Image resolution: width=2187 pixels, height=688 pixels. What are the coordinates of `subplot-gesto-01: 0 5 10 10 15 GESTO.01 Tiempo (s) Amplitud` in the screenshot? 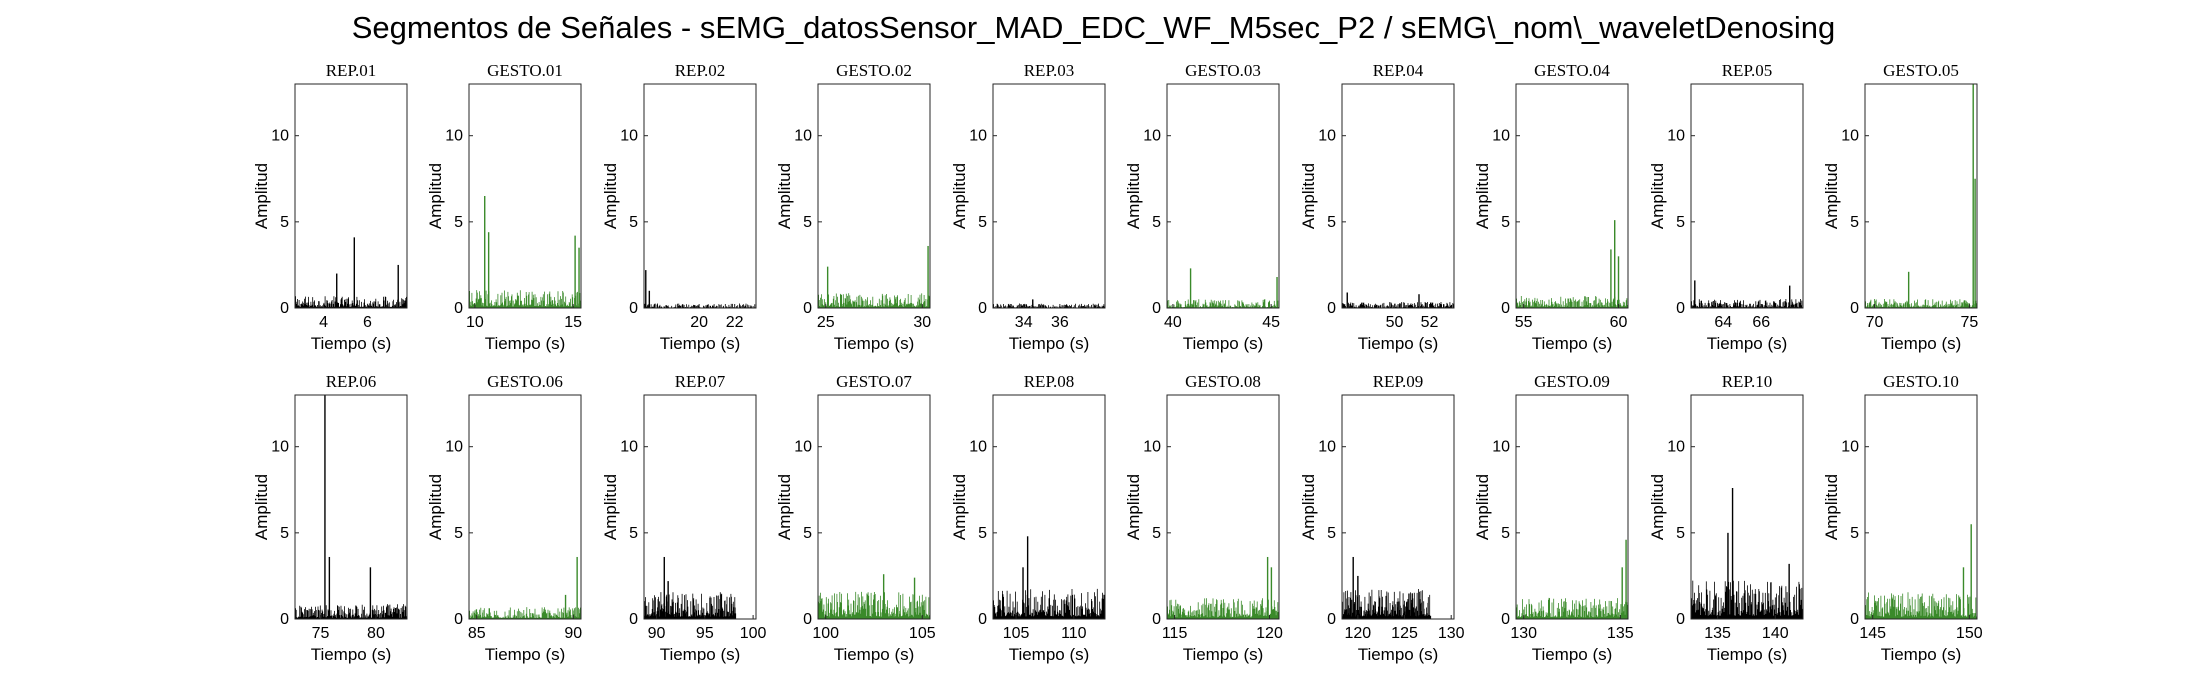 It's located at (504, 207).